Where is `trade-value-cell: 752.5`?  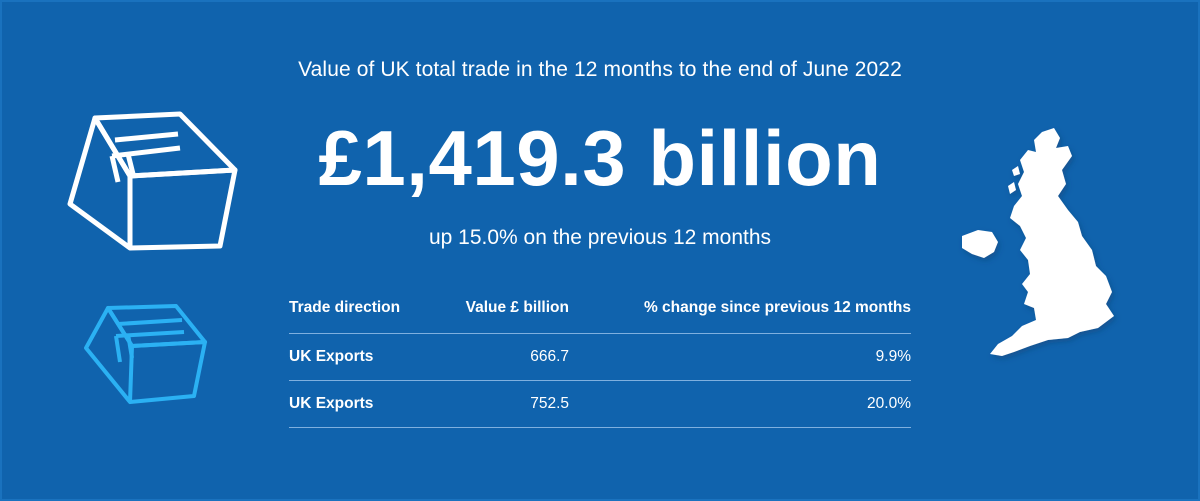
trade-value-cell: 752.5 is located at coordinates (509, 404).